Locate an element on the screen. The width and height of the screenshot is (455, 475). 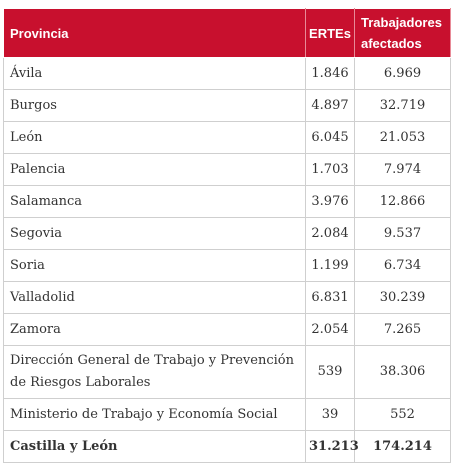
ertes-count: 2.084 is located at coordinates (330, 233).